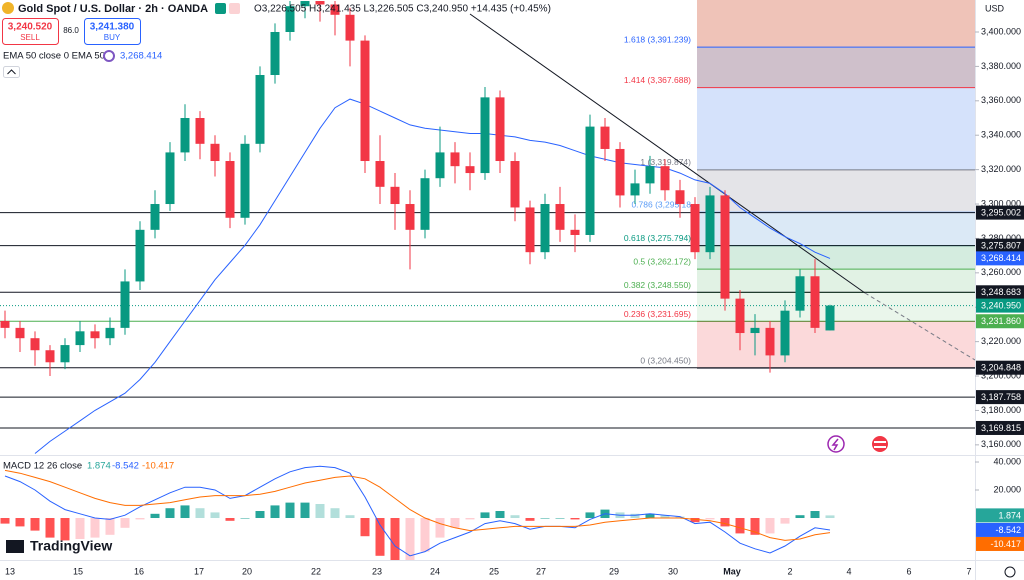 Image resolution: width=1024 pixels, height=580 pixels. What do you see at coordinates (1000, 515) in the screenshot?
I see `macd-histogram-box` at bounding box center [1000, 515].